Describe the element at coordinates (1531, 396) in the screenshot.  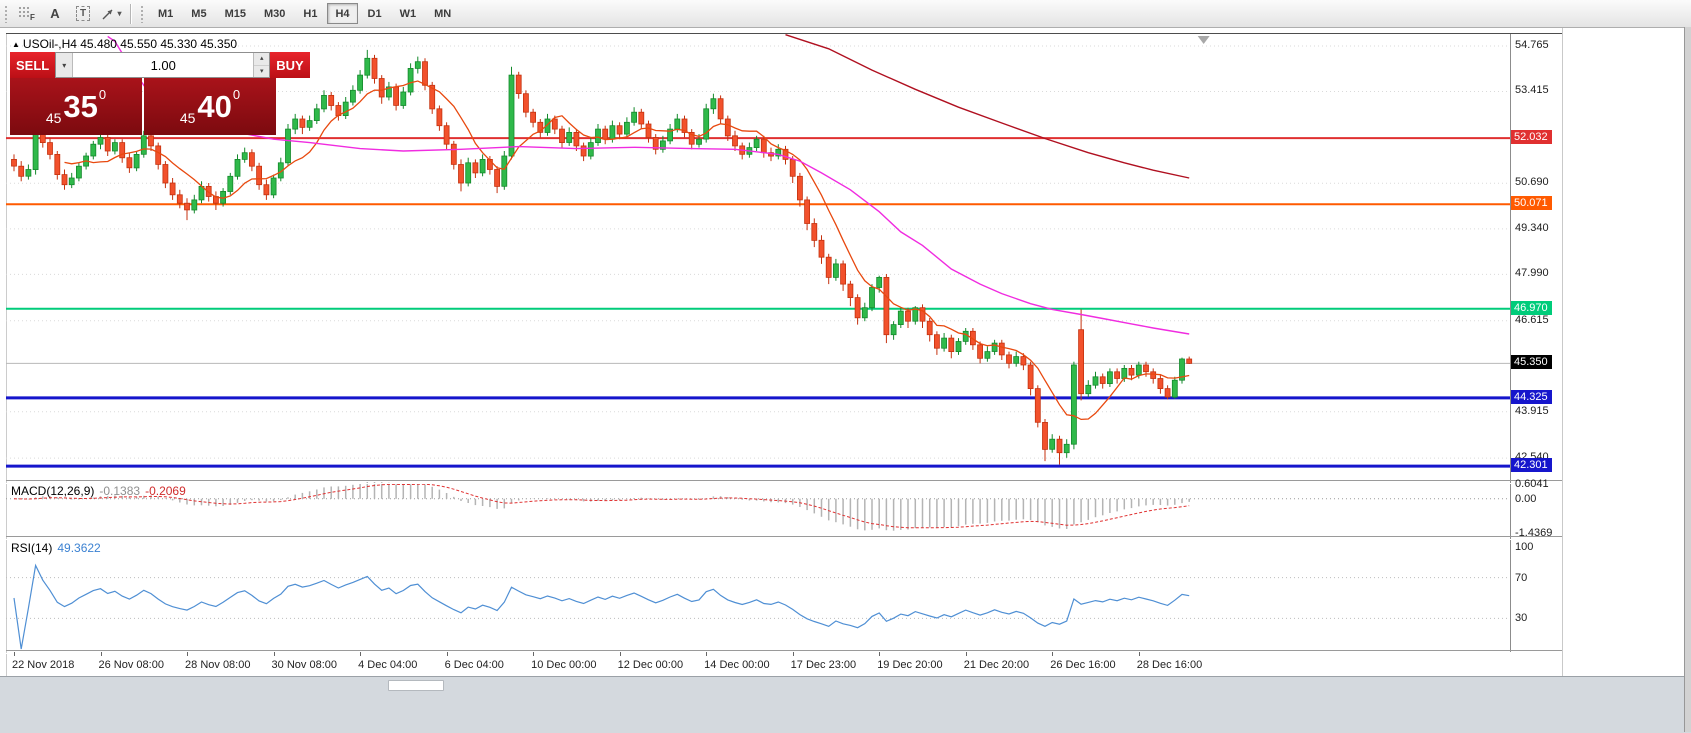
I see `price-tag: 44.325` at that location.